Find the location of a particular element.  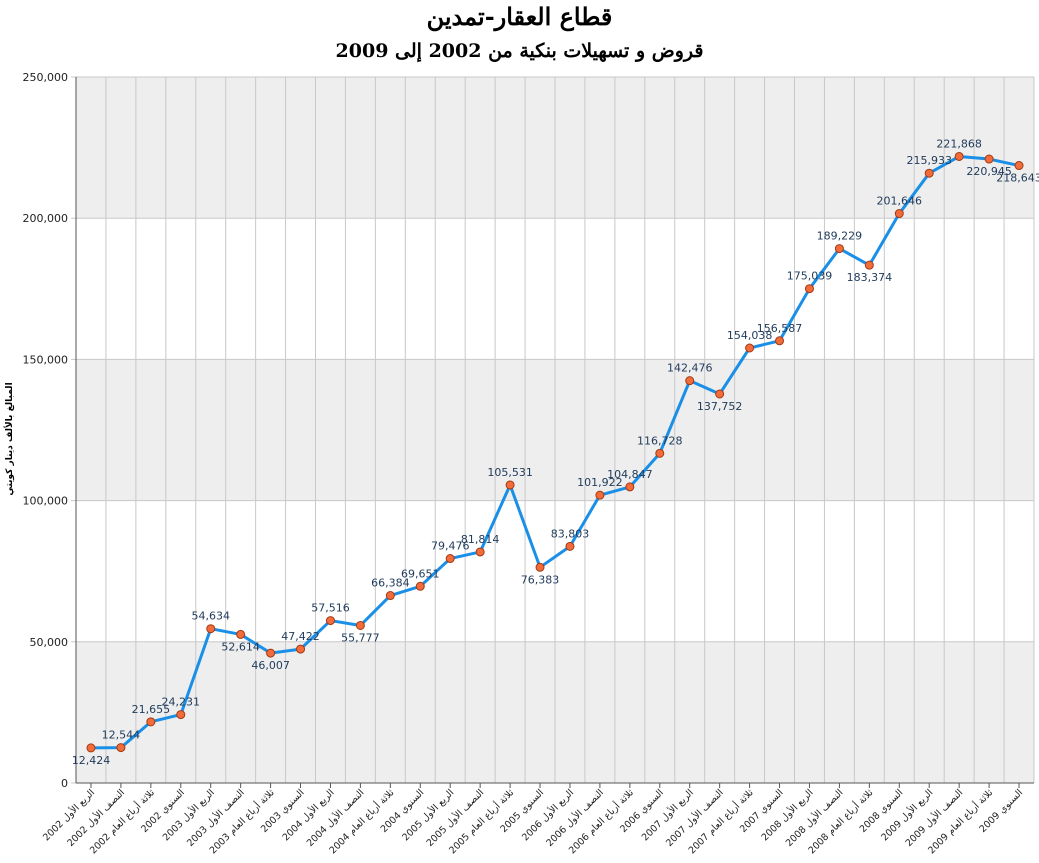

data-label: 66,384 is located at coordinates (390, 583).